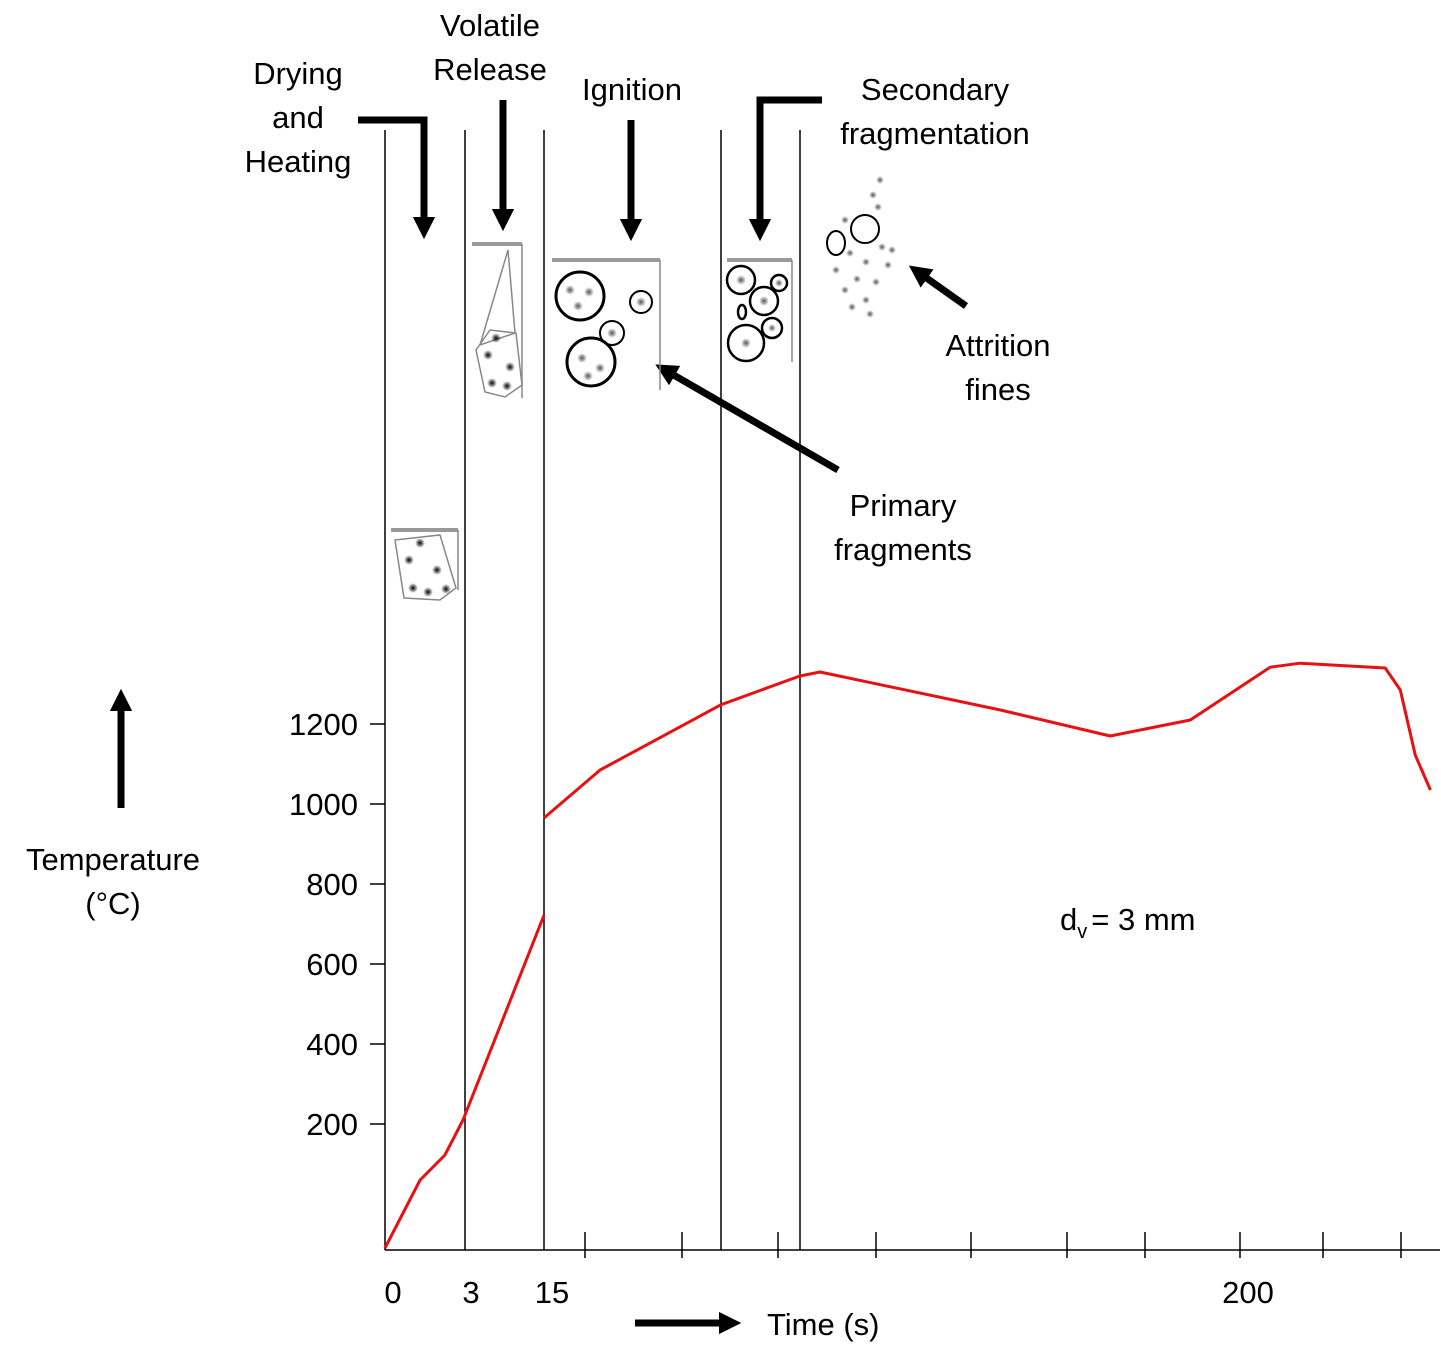 Image resolution: width=1441 pixels, height=1352 pixels. What do you see at coordinates (823, 1324) in the screenshot?
I see `x-axis-label: Time (s)` at bounding box center [823, 1324].